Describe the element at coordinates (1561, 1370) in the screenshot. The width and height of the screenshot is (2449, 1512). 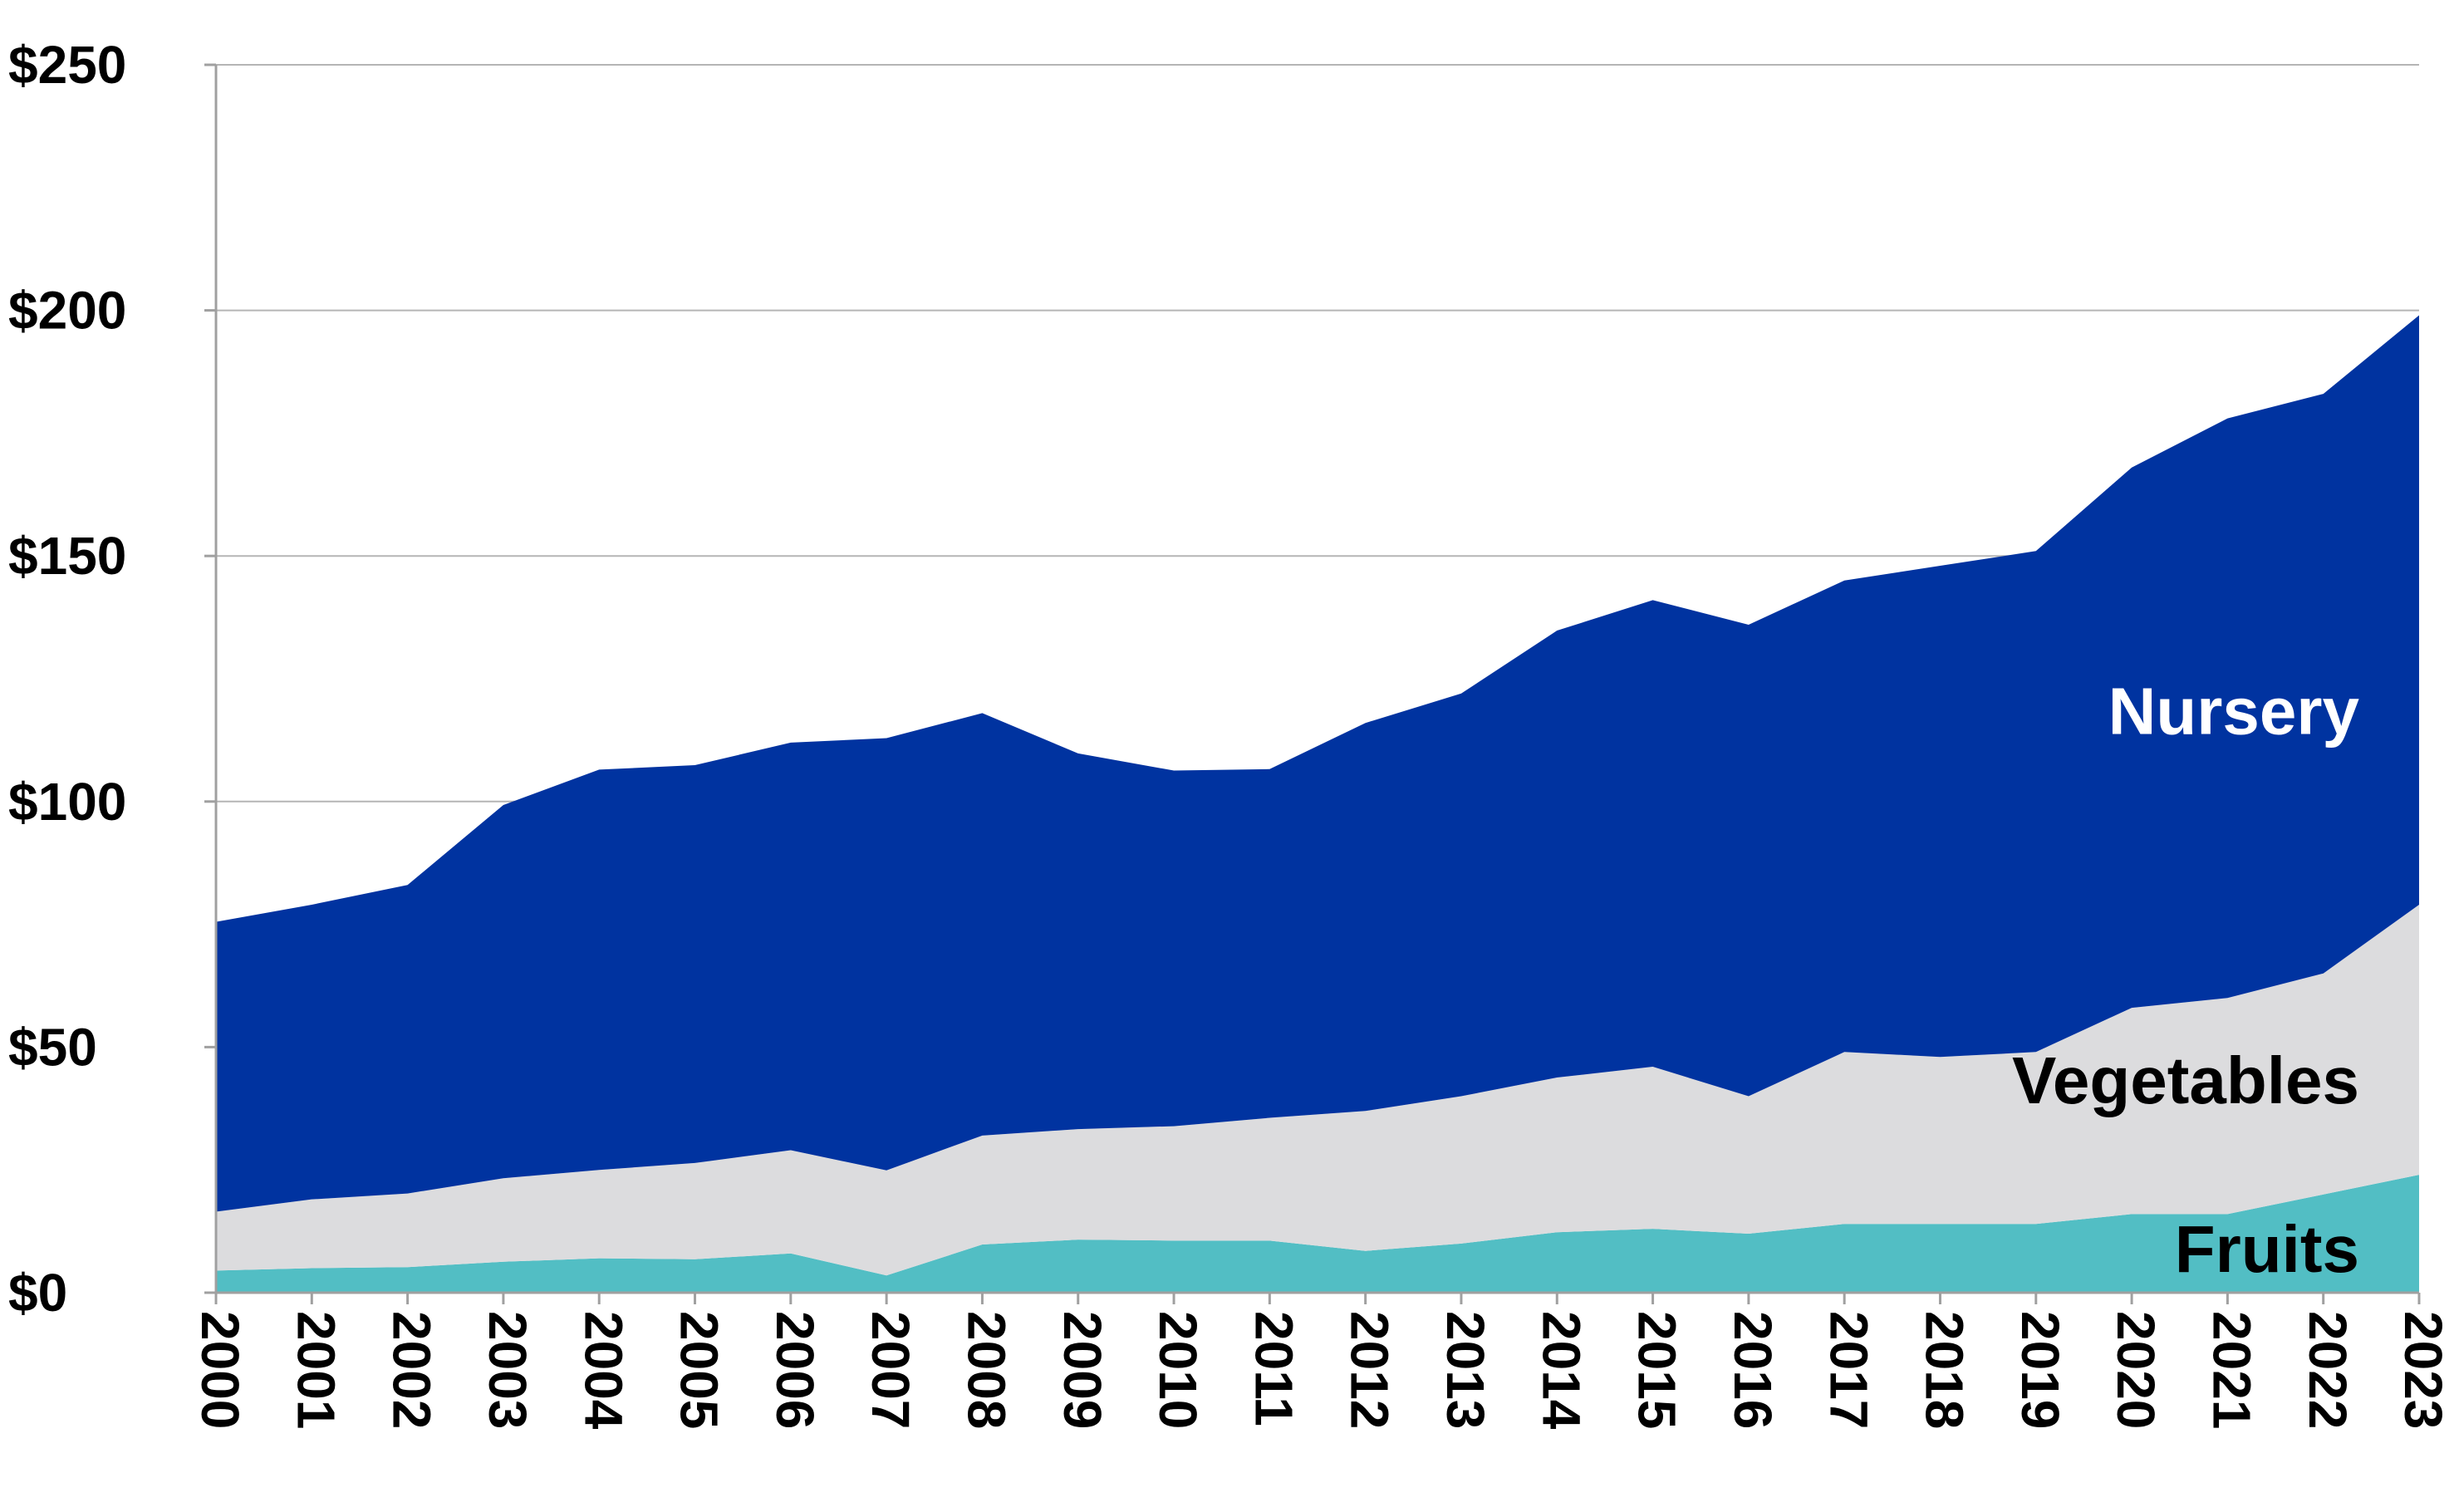
I see `x-tick-label: 2014` at that location.